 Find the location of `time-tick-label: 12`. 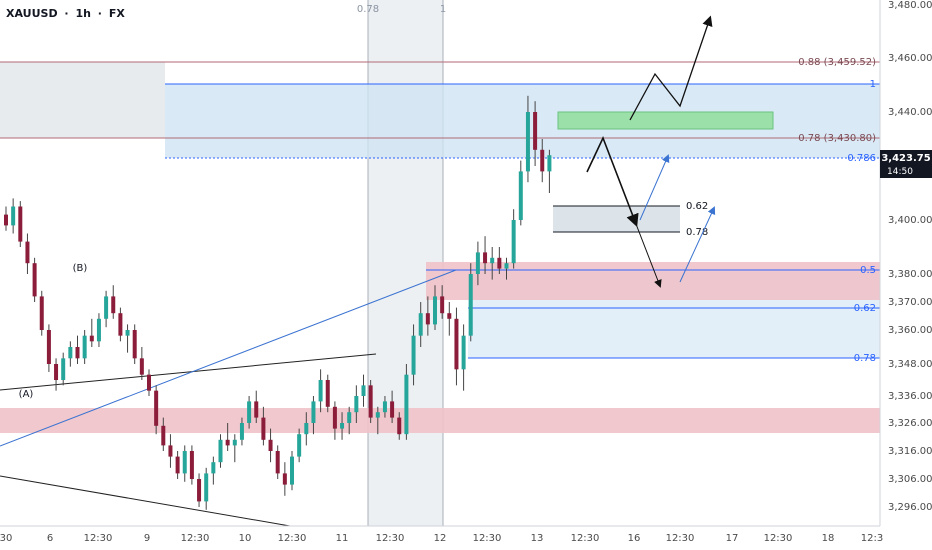

time-tick-label: 12 is located at coordinates (440, 538).